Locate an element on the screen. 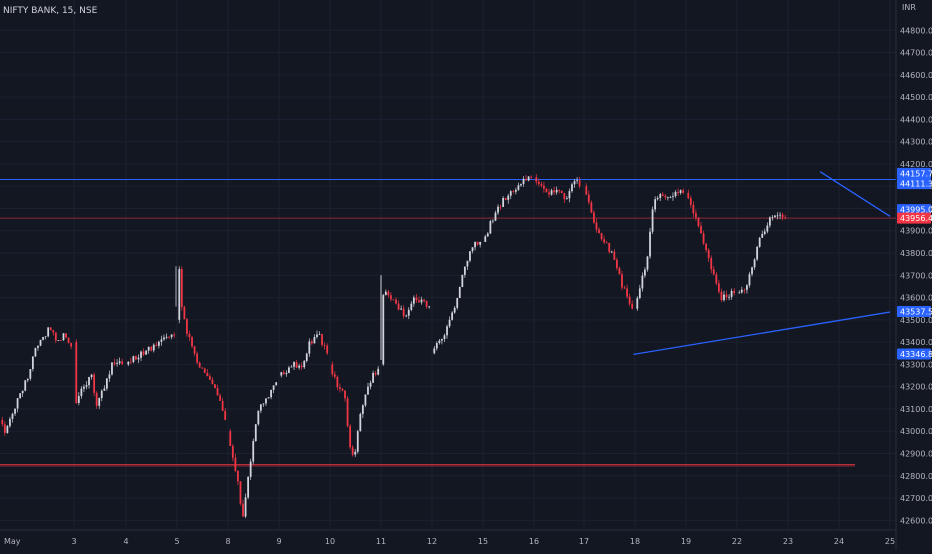 This screenshot has width=932, height=554. price-tag-label: 44157.70 is located at coordinates (916, 173).